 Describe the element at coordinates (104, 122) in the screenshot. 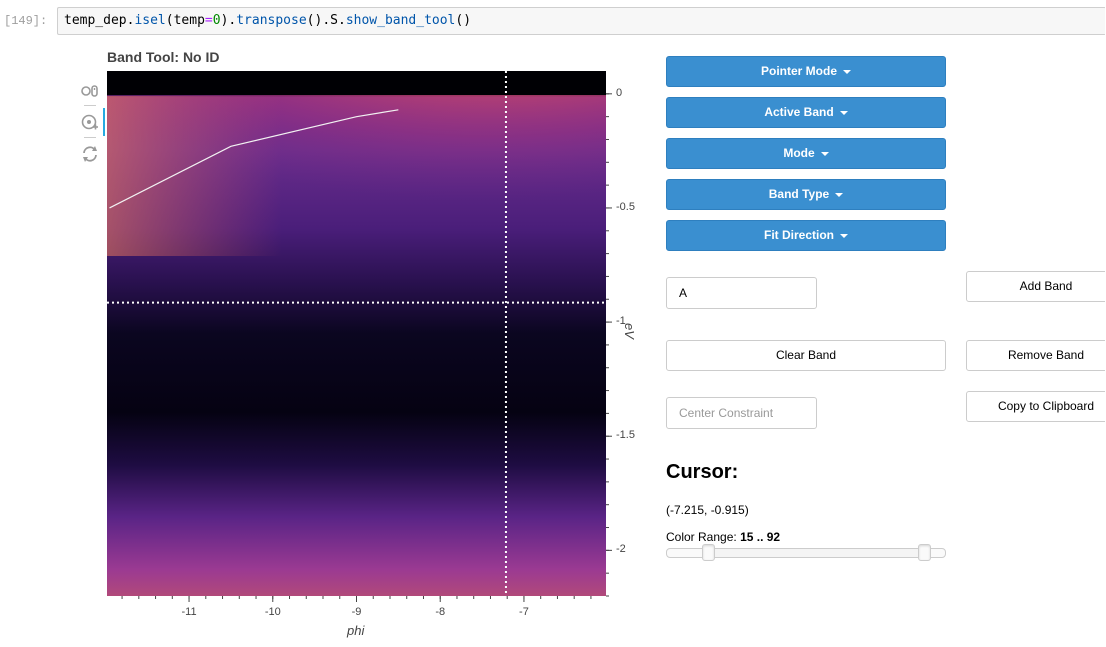

I see `active-tool-indicator` at that location.